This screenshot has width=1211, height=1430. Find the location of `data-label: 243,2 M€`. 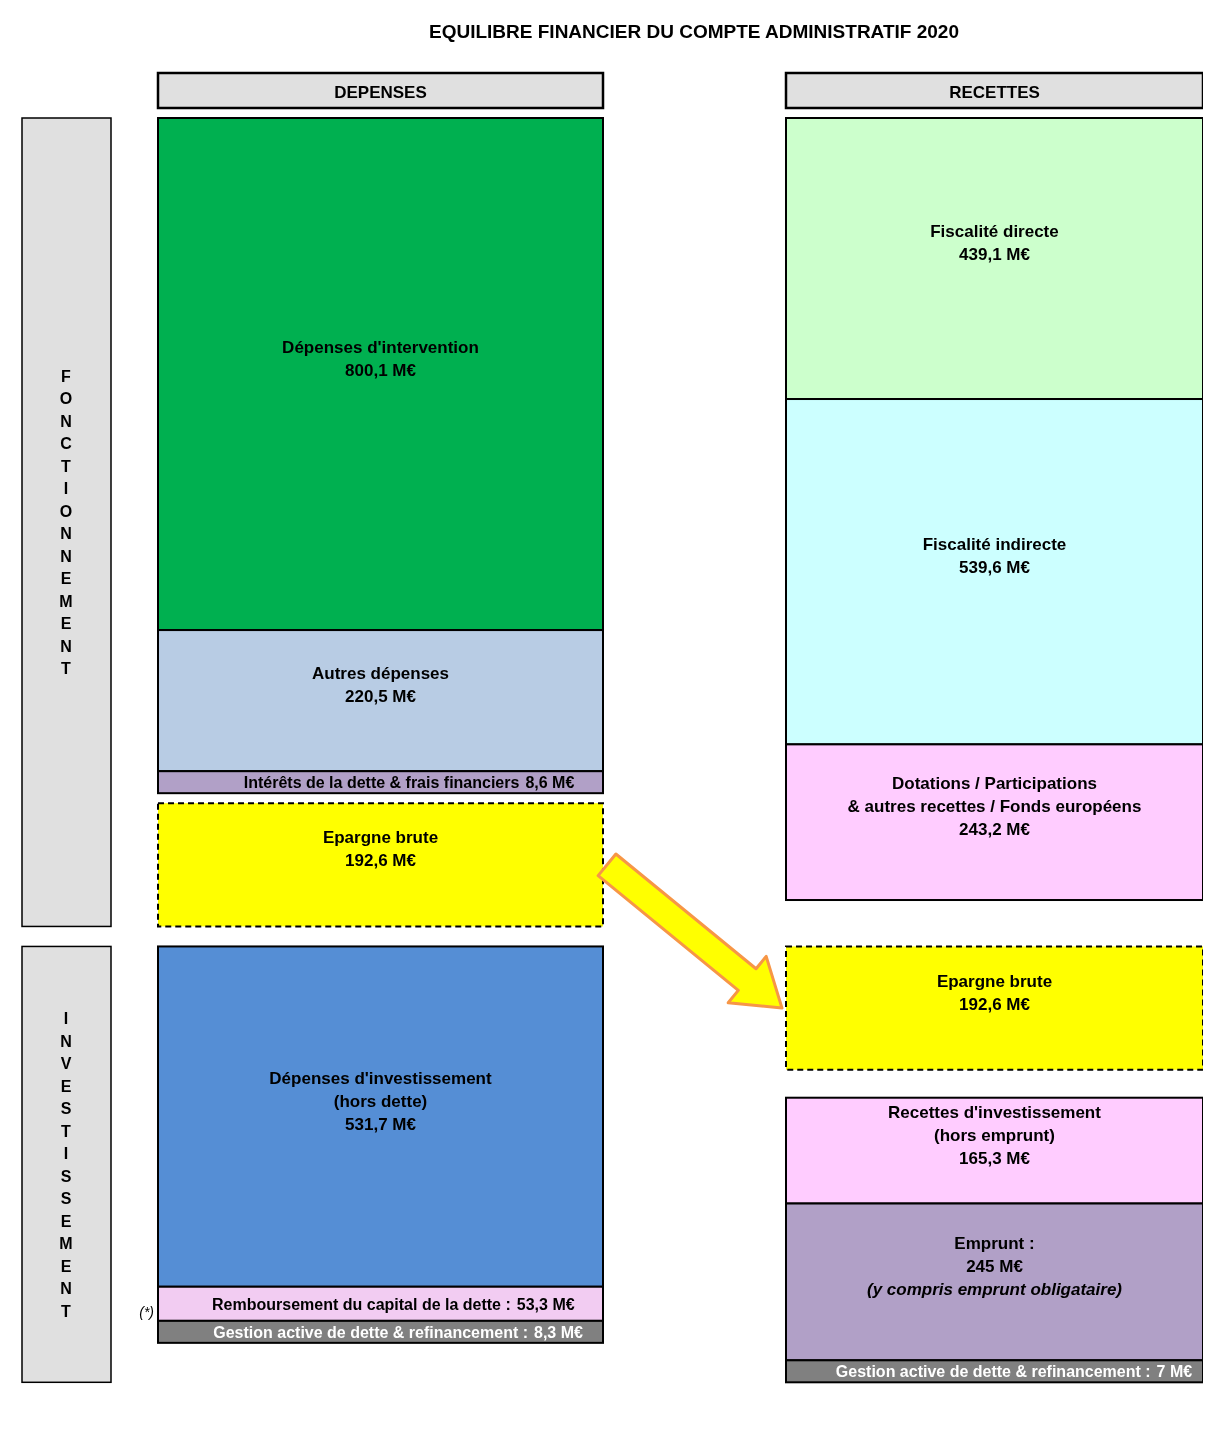

data-label: 243,2 M€ is located at coordinates (995, 830).